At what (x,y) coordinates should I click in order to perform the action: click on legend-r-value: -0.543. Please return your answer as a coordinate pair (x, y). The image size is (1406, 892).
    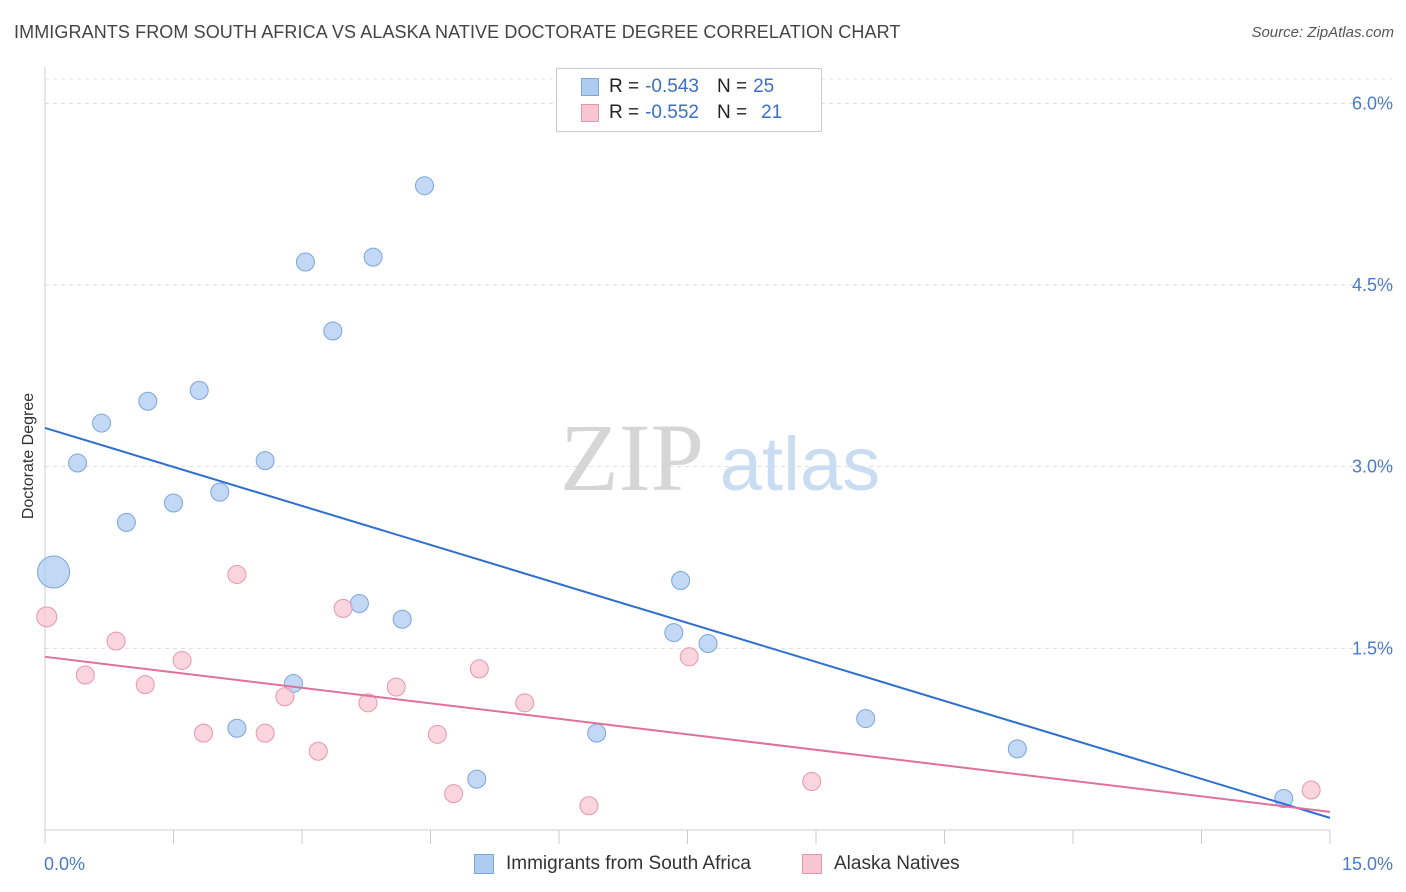
    Looking at the image, I should click on (672, 86).